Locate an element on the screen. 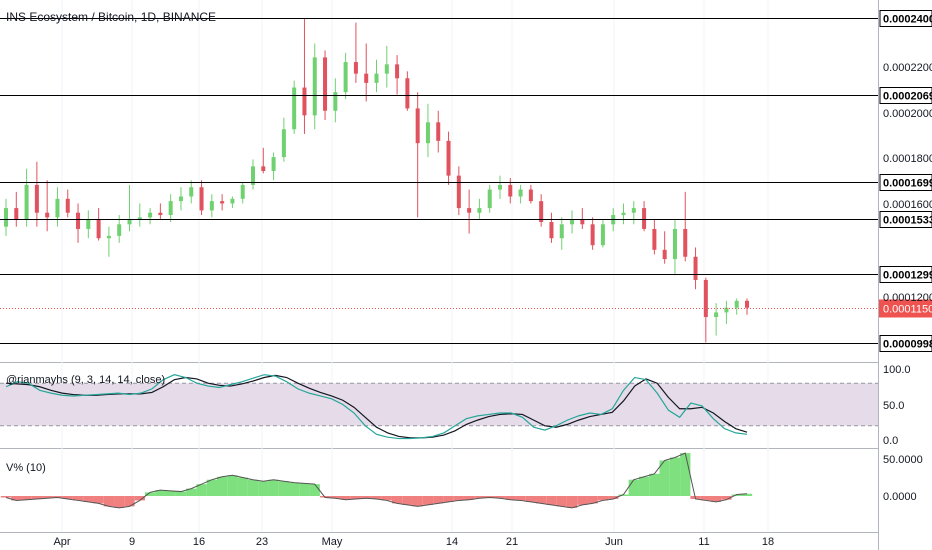  price-tick: 0.0001600 is located at coordinates (907, 205).